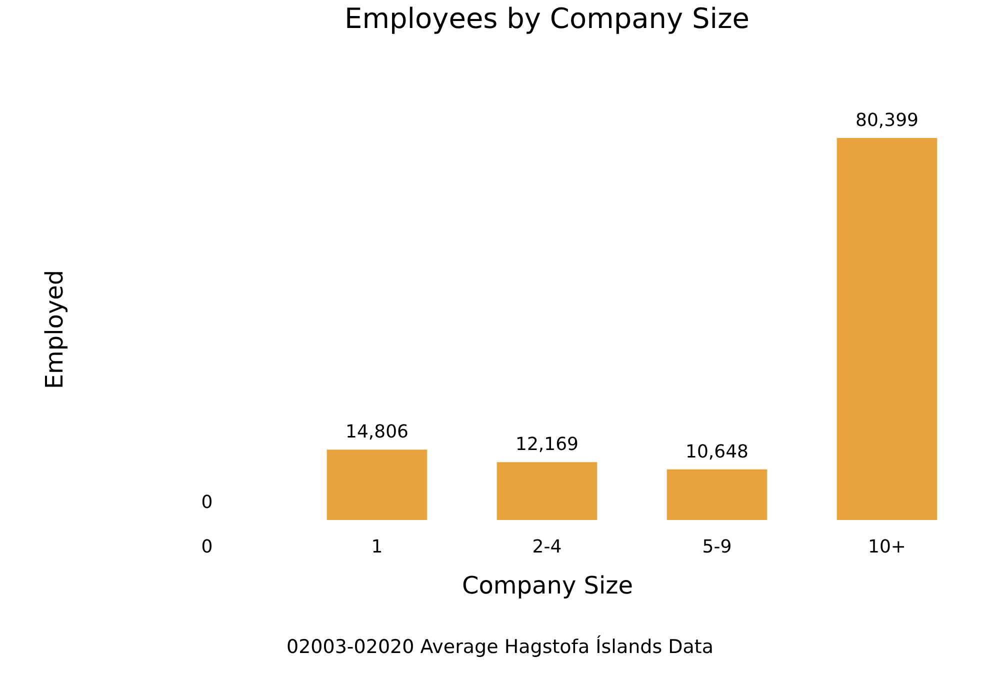  What do you see at coordinates (887, 547) in the screenshot?
I see `x-tick-label: 10+` at bounding box center [887, 547].